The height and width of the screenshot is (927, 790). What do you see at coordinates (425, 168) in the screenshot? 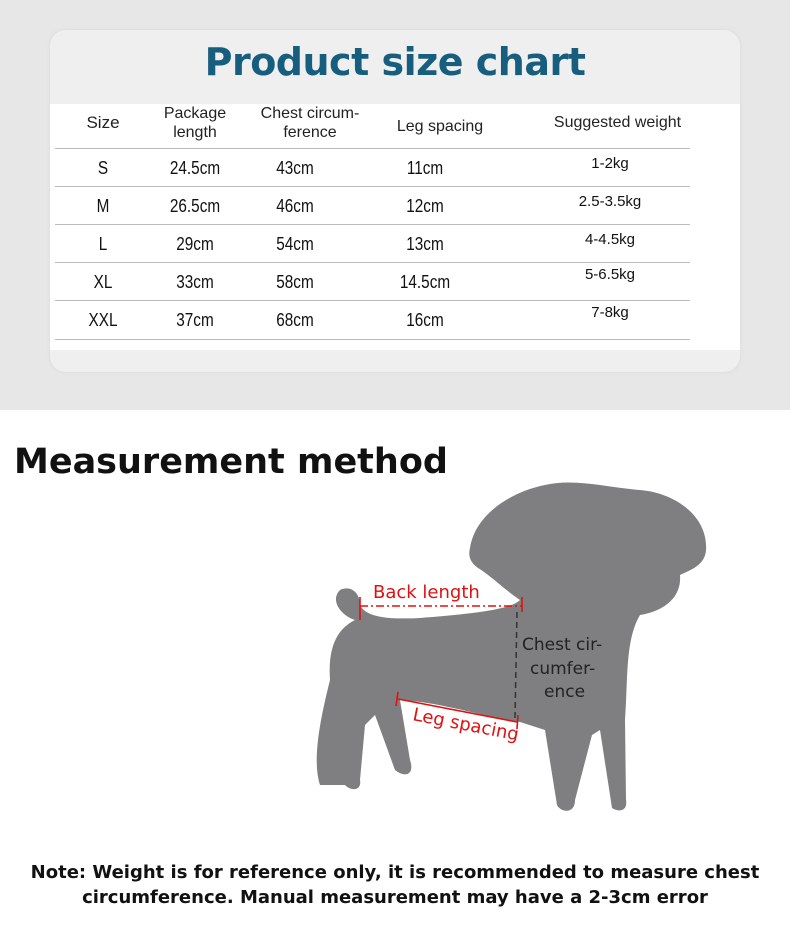
I see `cell-leg-spacing: 11cm` at bounding box center [425, 168].